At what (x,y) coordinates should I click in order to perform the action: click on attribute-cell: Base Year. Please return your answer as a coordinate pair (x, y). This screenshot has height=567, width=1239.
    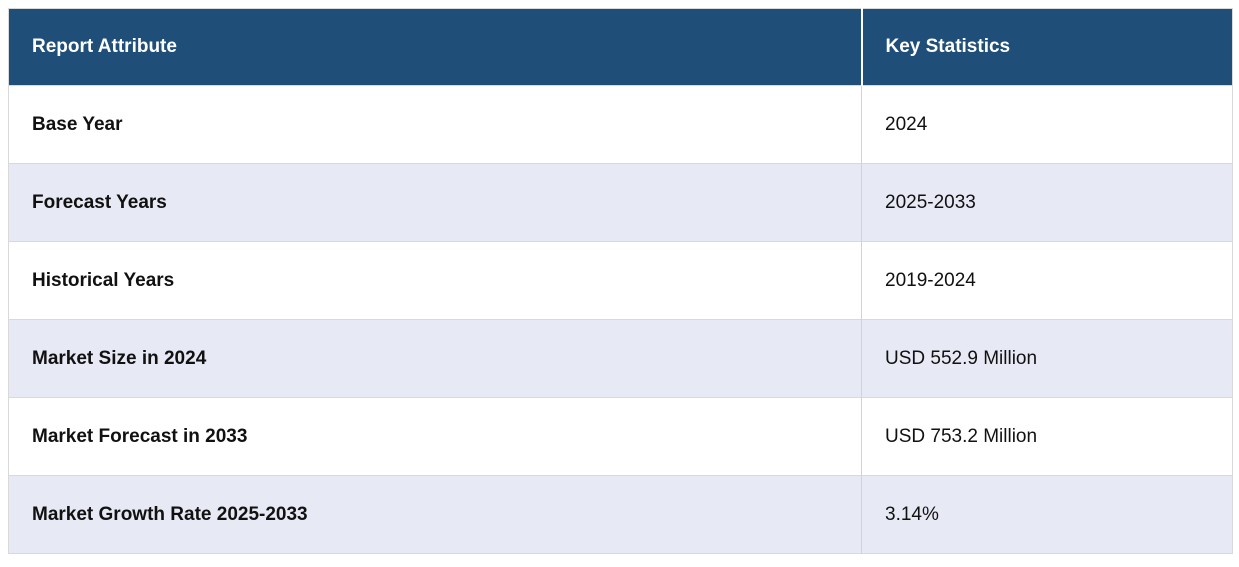
    Looking at the image, I should click on (435, 124).